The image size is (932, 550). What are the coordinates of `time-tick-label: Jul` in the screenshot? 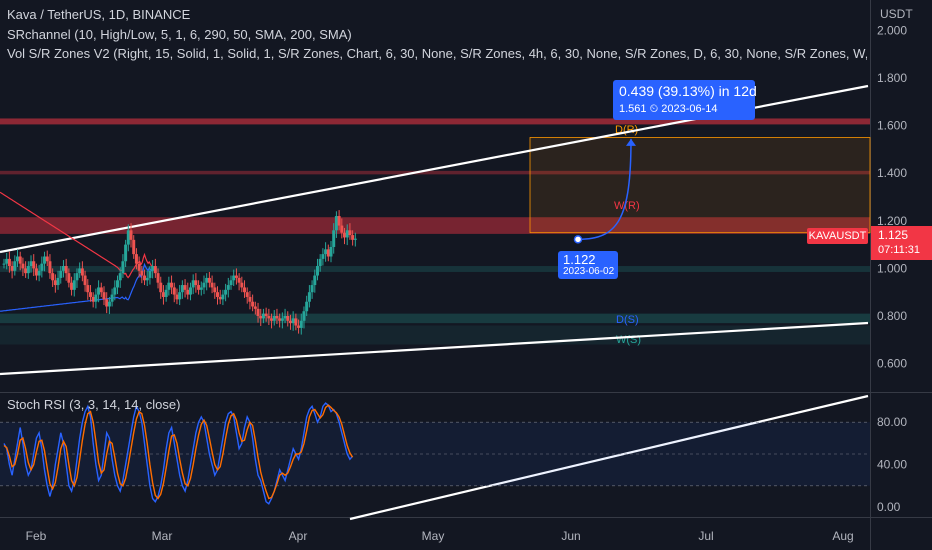 It's located at (705, 536).